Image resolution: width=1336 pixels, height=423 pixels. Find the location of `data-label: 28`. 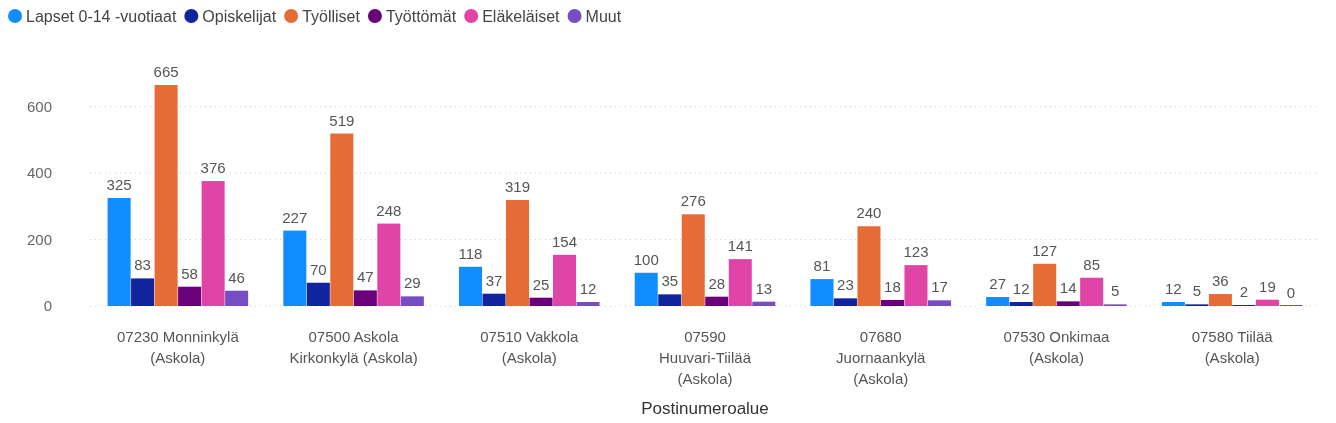

data-label: 28 is located at coordinates (717, 283).